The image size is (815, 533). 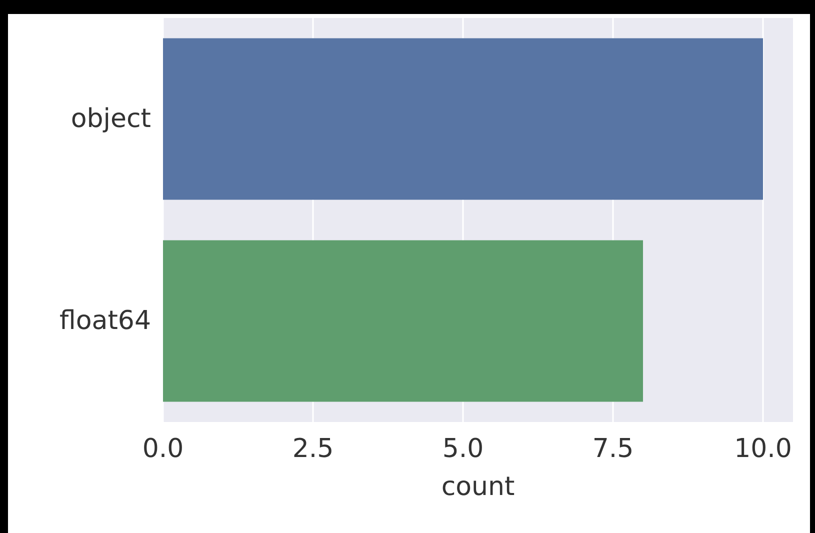 What do you see at coordinates (105, 321) in the screenshot?
I see `y-tick-label: float64` at bounding box center [105, 321].